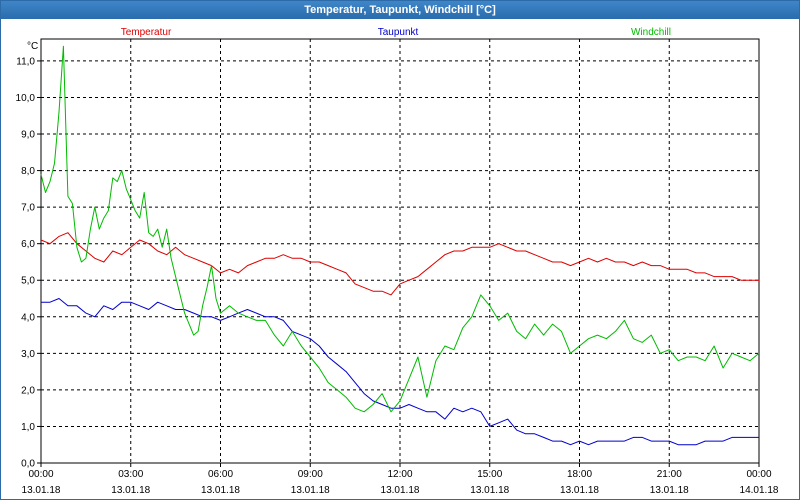 Image resolution: width=800 pixels, height=500 pixels. I want to click on x-tick-time-label: 21:00, so click(669, 474).